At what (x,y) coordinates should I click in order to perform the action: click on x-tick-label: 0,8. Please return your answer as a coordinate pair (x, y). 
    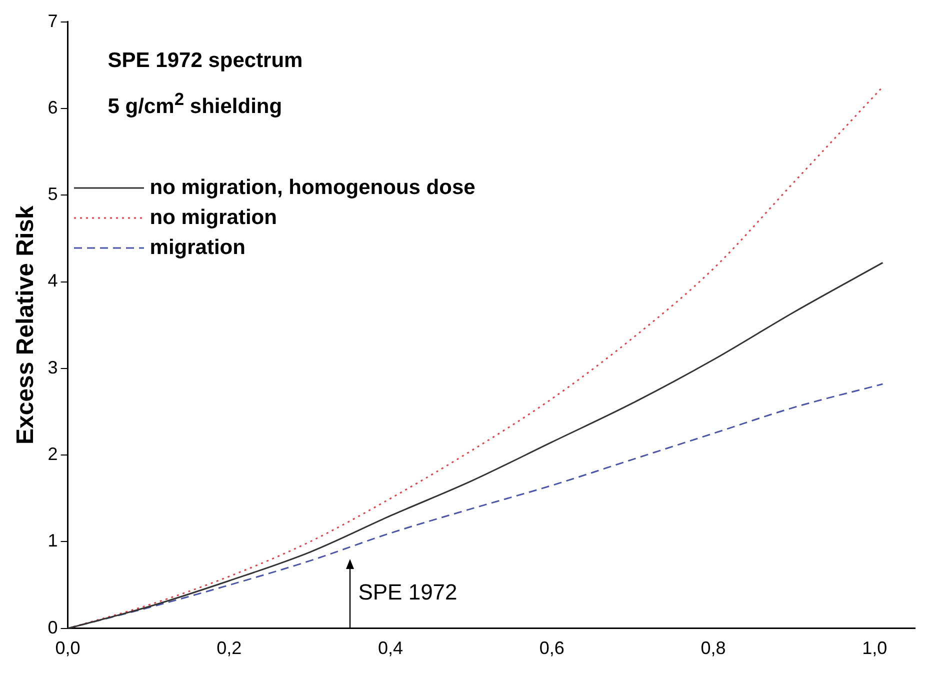
    Looking at the image, I should click on (713, 648).